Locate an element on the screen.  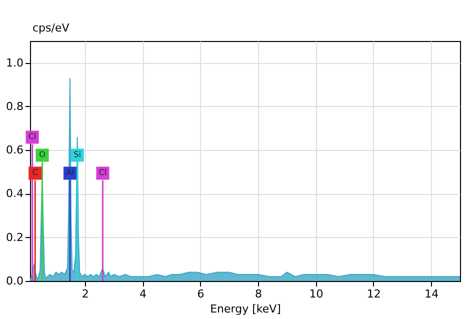
x-tick-label: 6 is located at coordinates (200, 294).